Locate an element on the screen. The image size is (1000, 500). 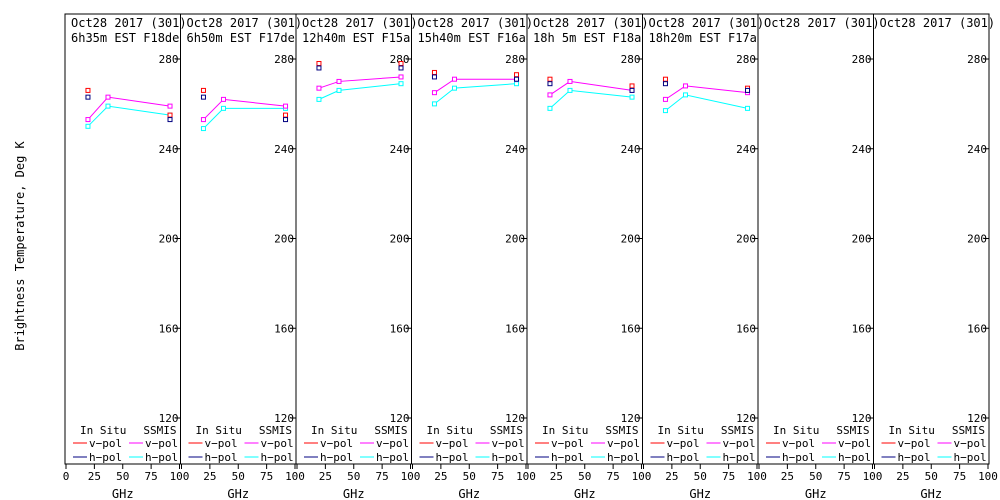
panel-subtitle: 18h20m EST F17asc is located at coordinates (710, 38).